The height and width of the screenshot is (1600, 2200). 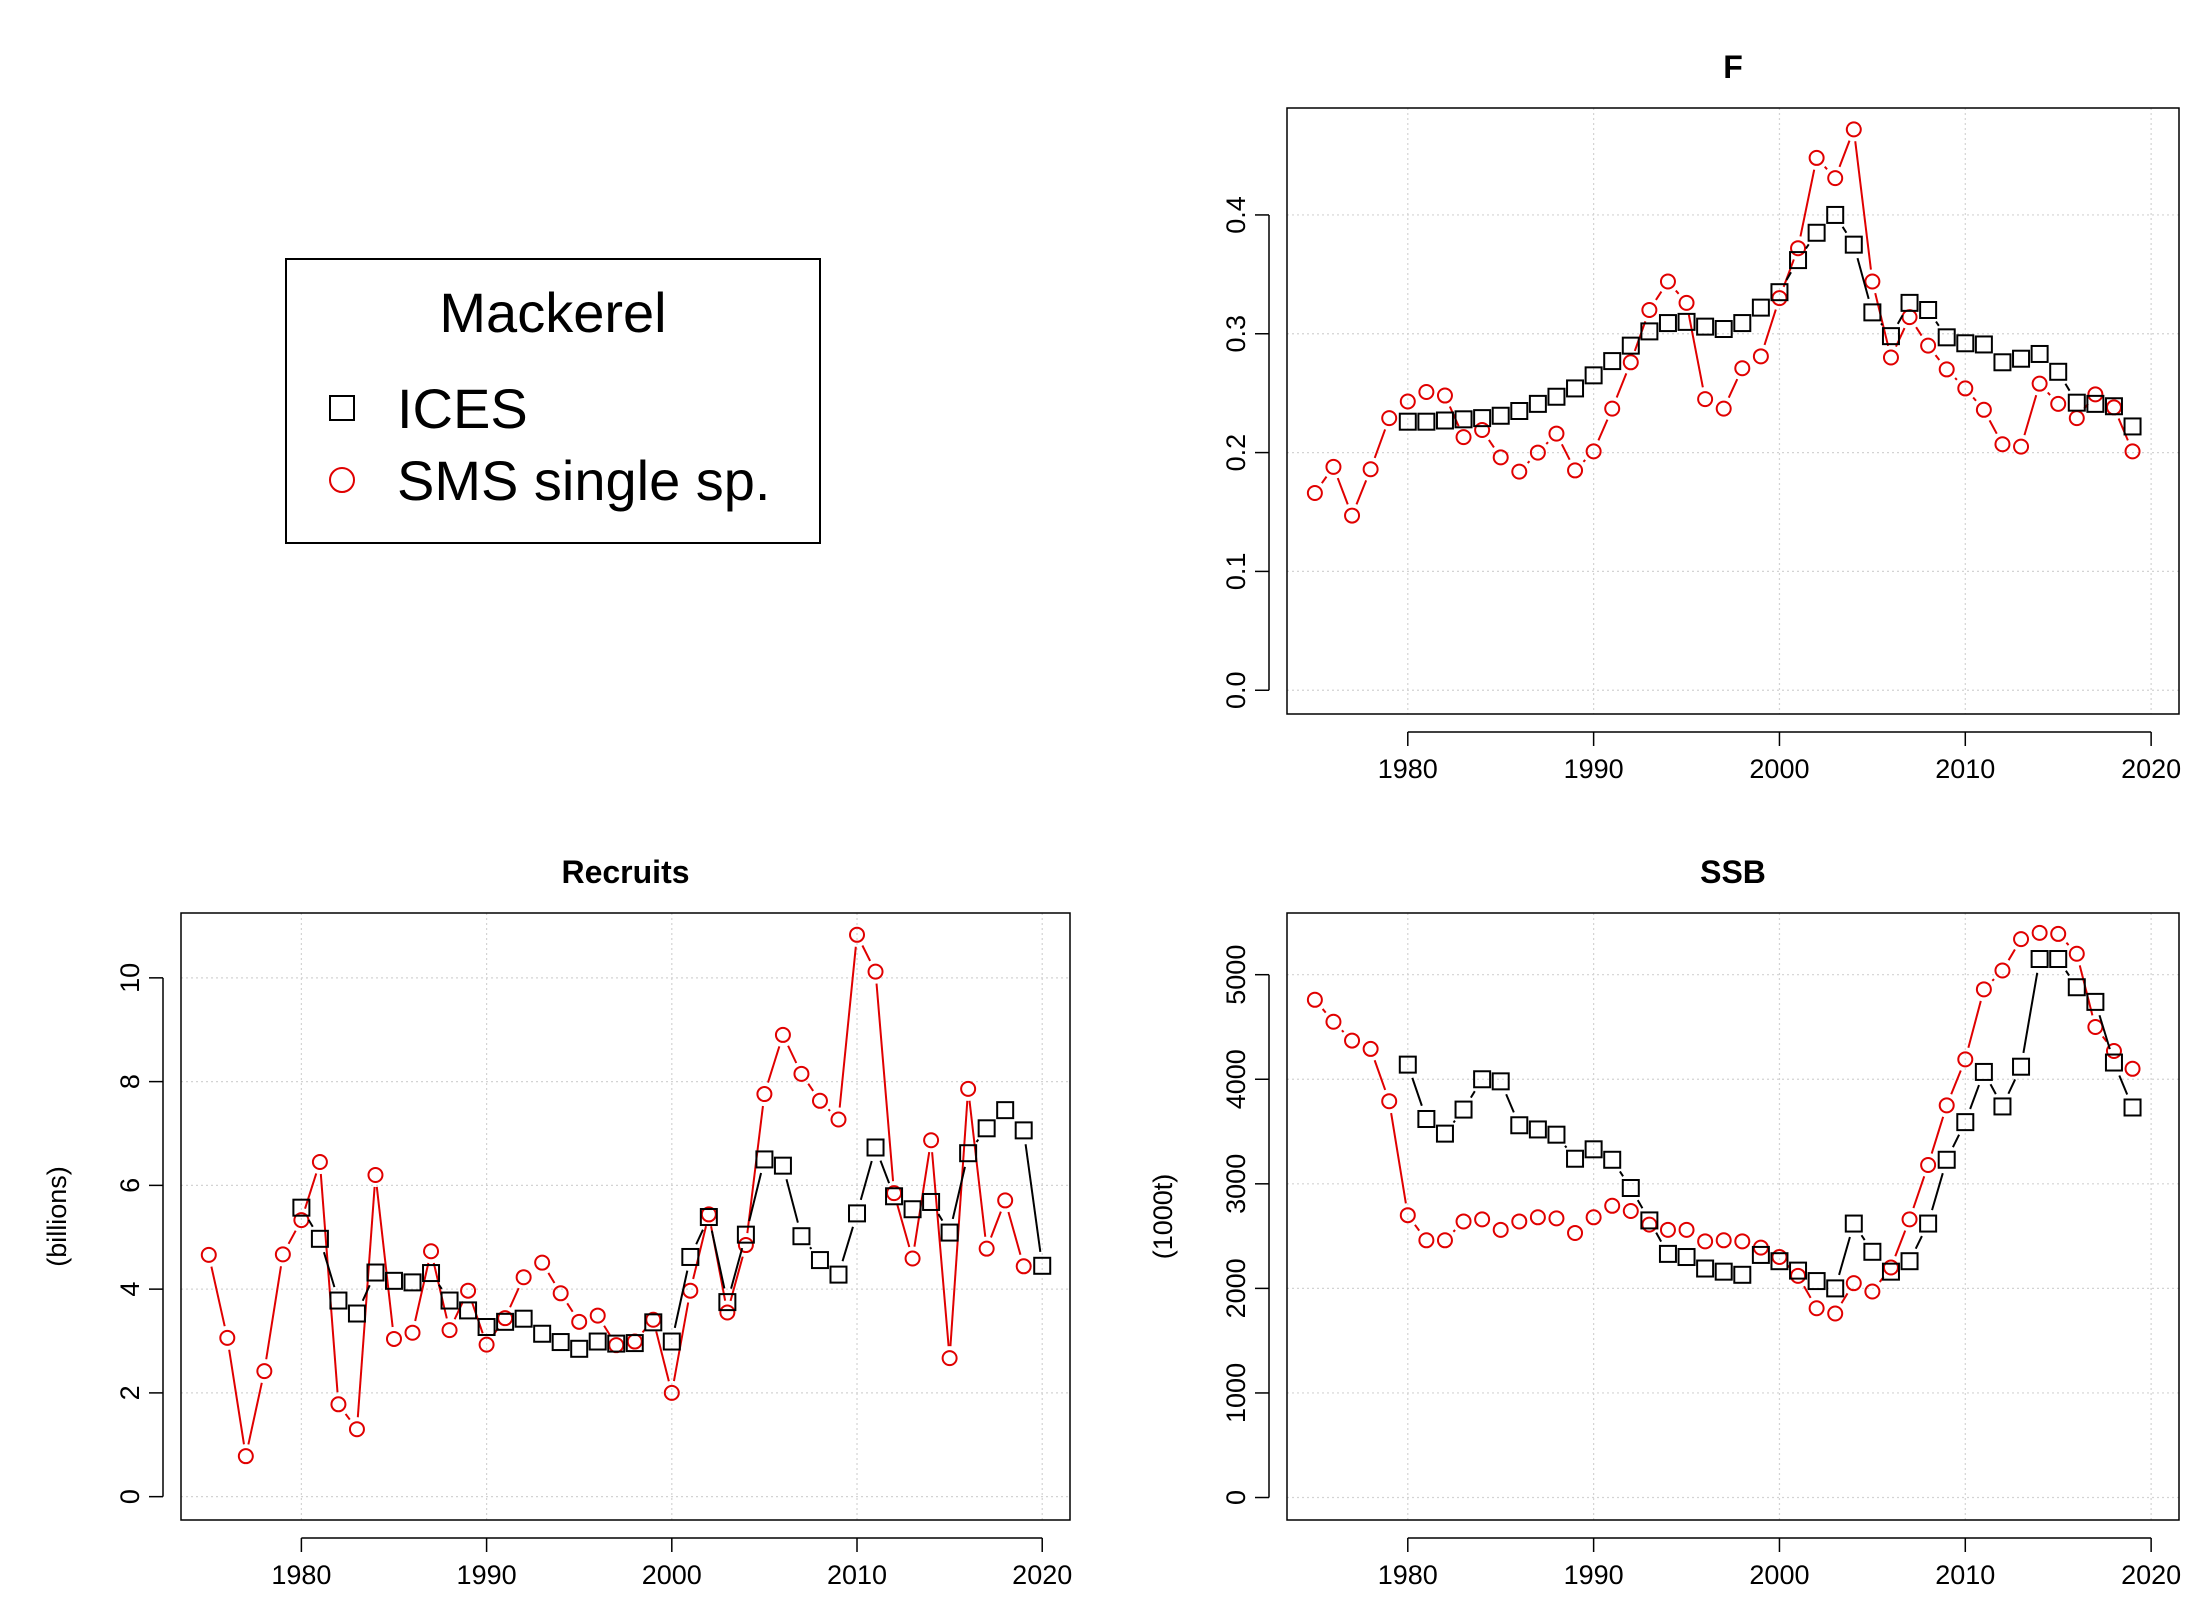 I want to click on y-tick-label: 0.3, so click(x=1236, y=334).